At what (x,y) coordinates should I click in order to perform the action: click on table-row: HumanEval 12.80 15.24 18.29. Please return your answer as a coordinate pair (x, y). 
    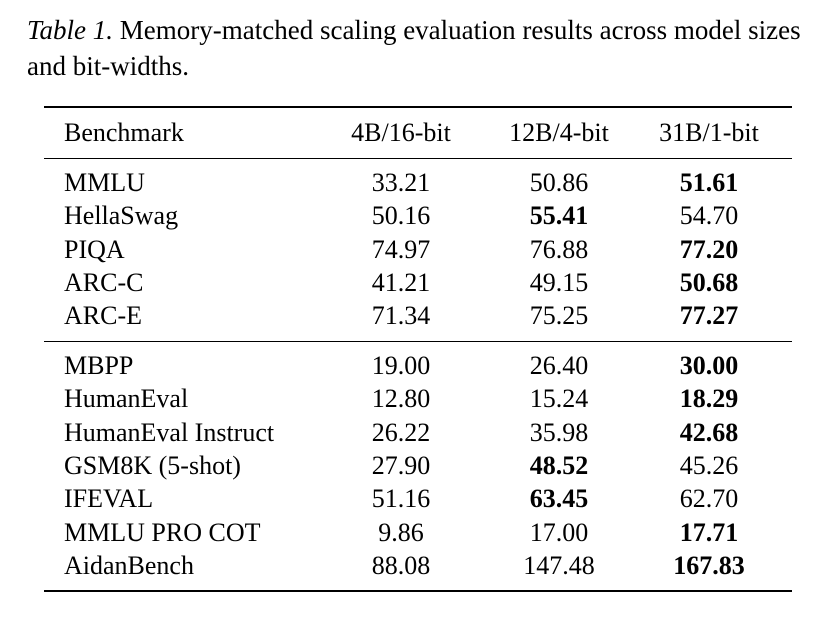
    Looking at the image, I should click on (418, 398).